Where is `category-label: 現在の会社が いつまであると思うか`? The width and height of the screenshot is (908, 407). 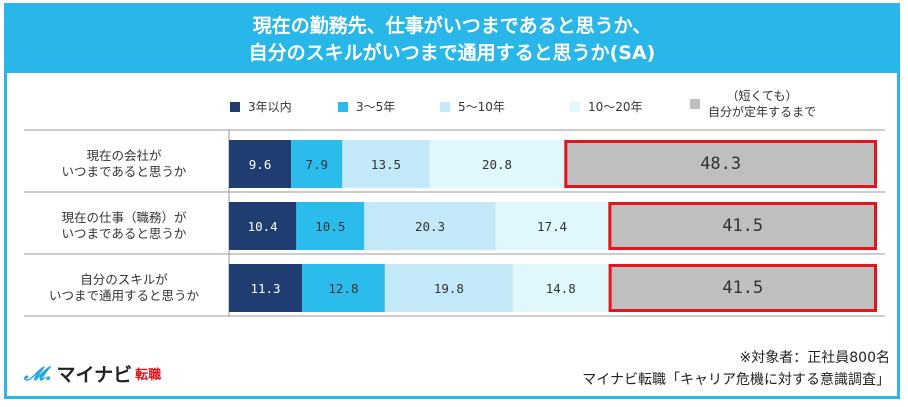
category-label: 現在の会社が いつまであると思うか is located at coordinates (124, 164).